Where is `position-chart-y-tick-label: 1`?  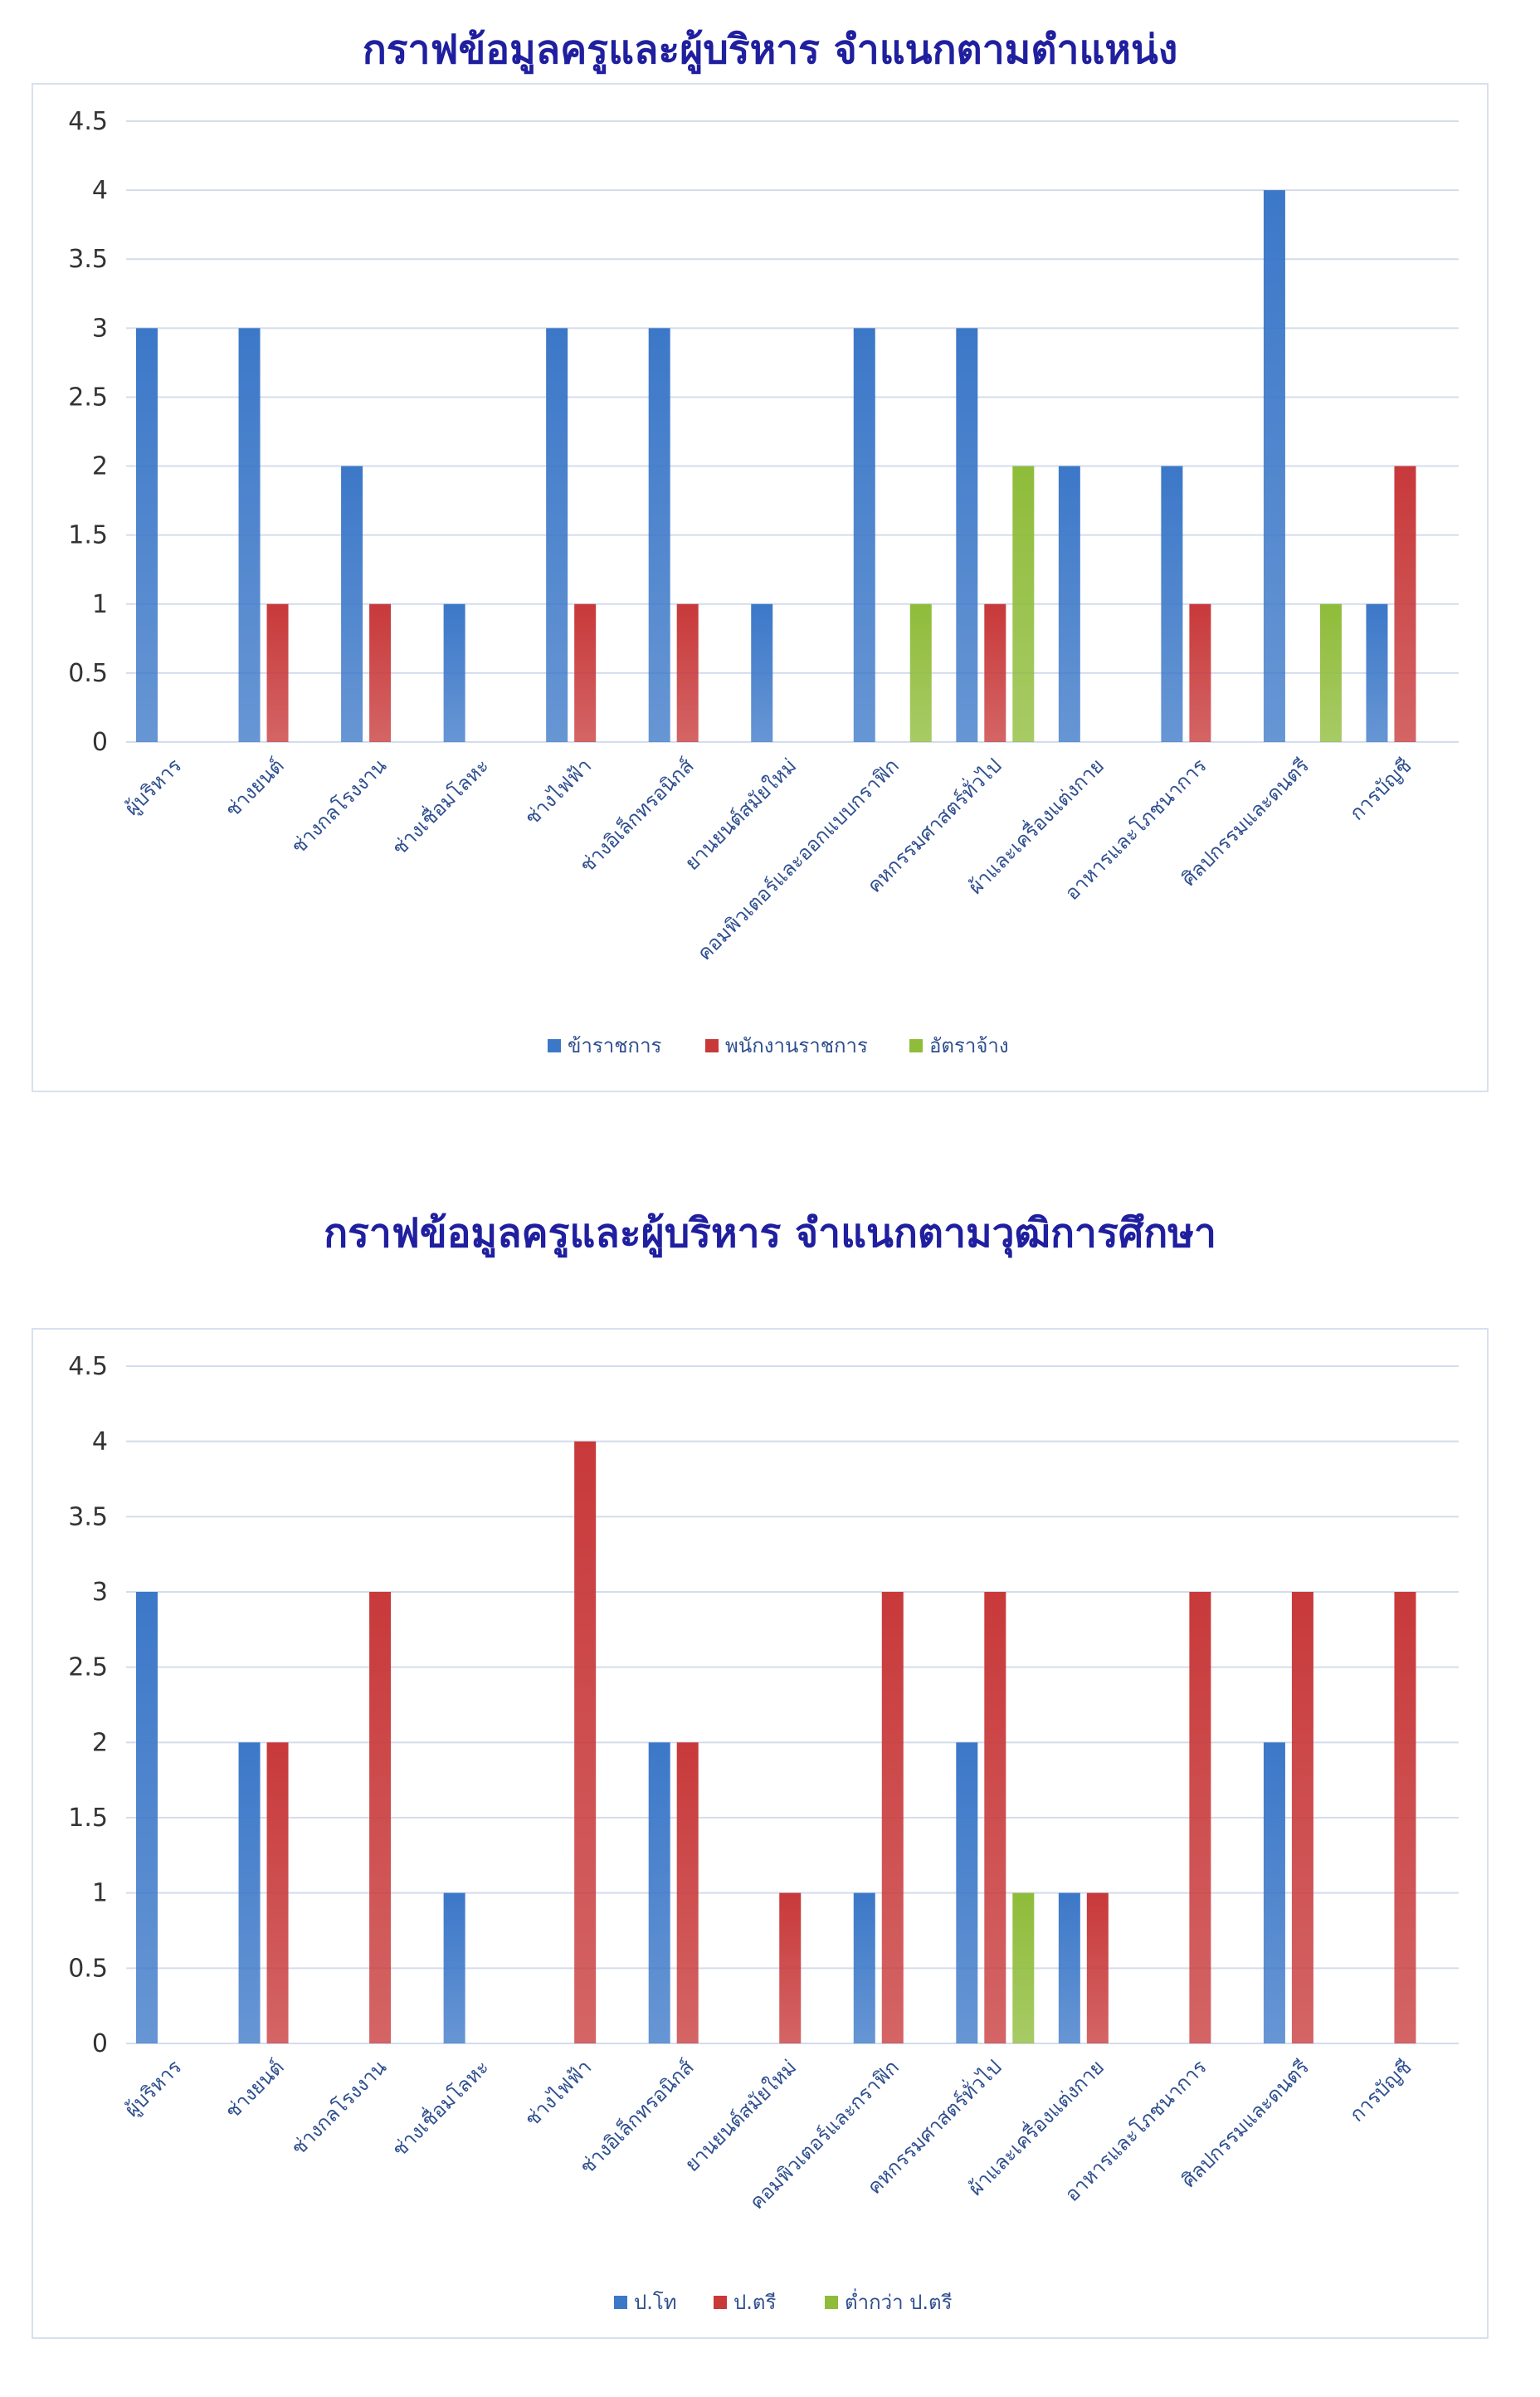 position-chart-y-tick-label: 1 is located at coordinates (100, 605).